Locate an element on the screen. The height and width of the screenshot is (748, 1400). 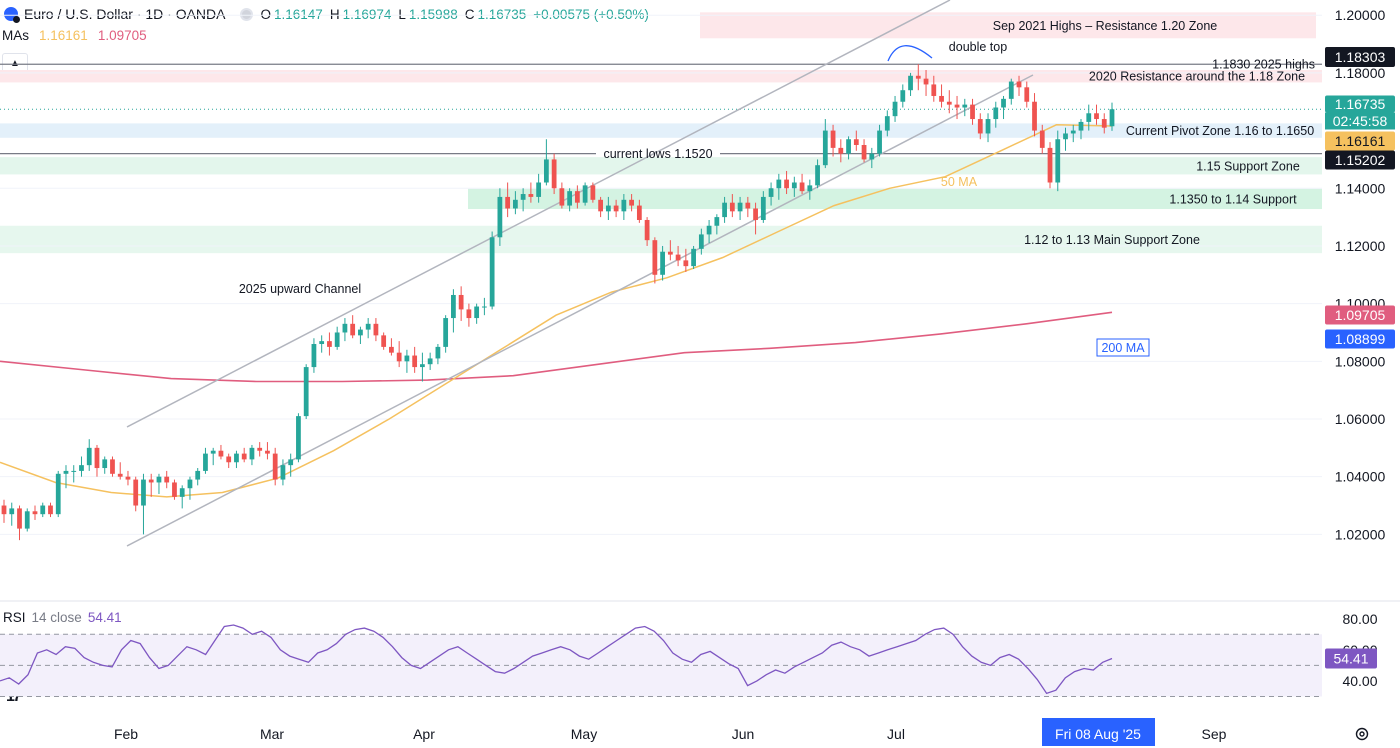
ma50-label: 50 MA is located at coordinates (959, 182).